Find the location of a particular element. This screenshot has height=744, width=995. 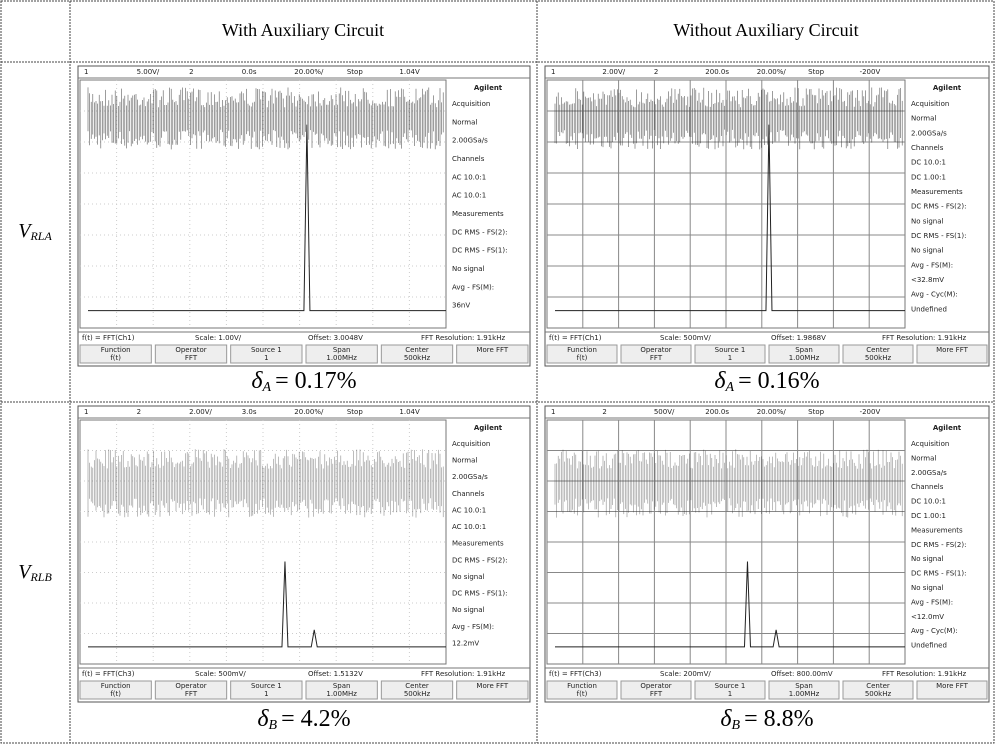

soft-key-label: Function is located at coordinates (116, 350).